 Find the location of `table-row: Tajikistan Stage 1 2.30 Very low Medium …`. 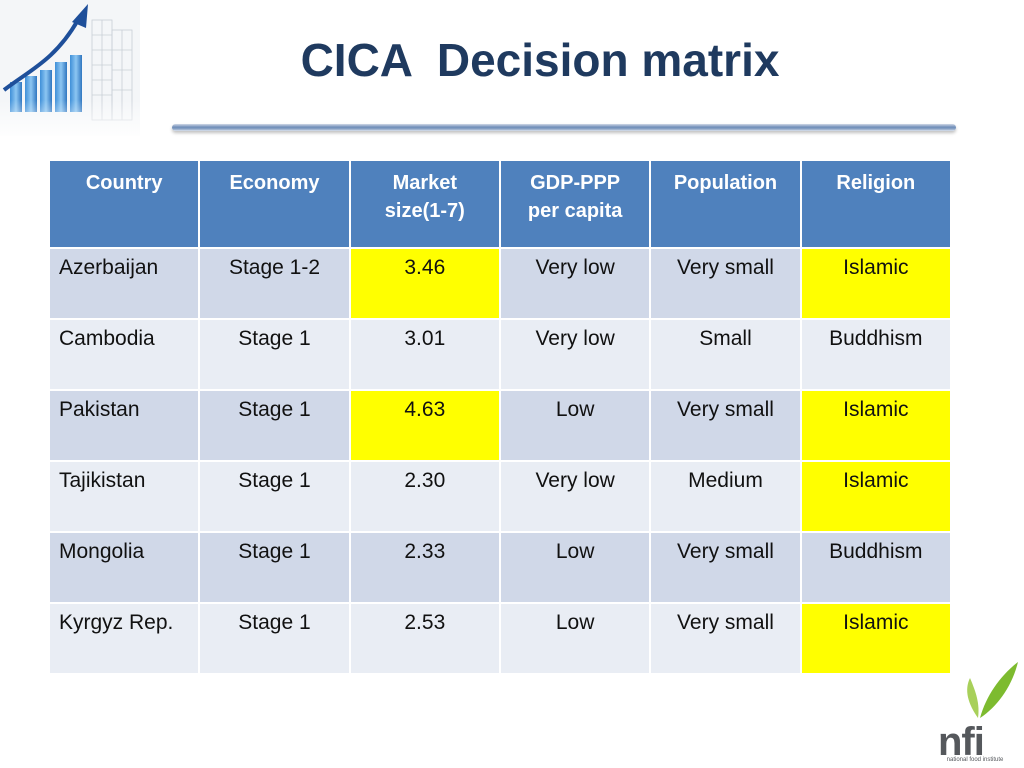

table-row: Tajikistan Stage 1 2.30 Very low Medium … is located at coordinates (500, 496).